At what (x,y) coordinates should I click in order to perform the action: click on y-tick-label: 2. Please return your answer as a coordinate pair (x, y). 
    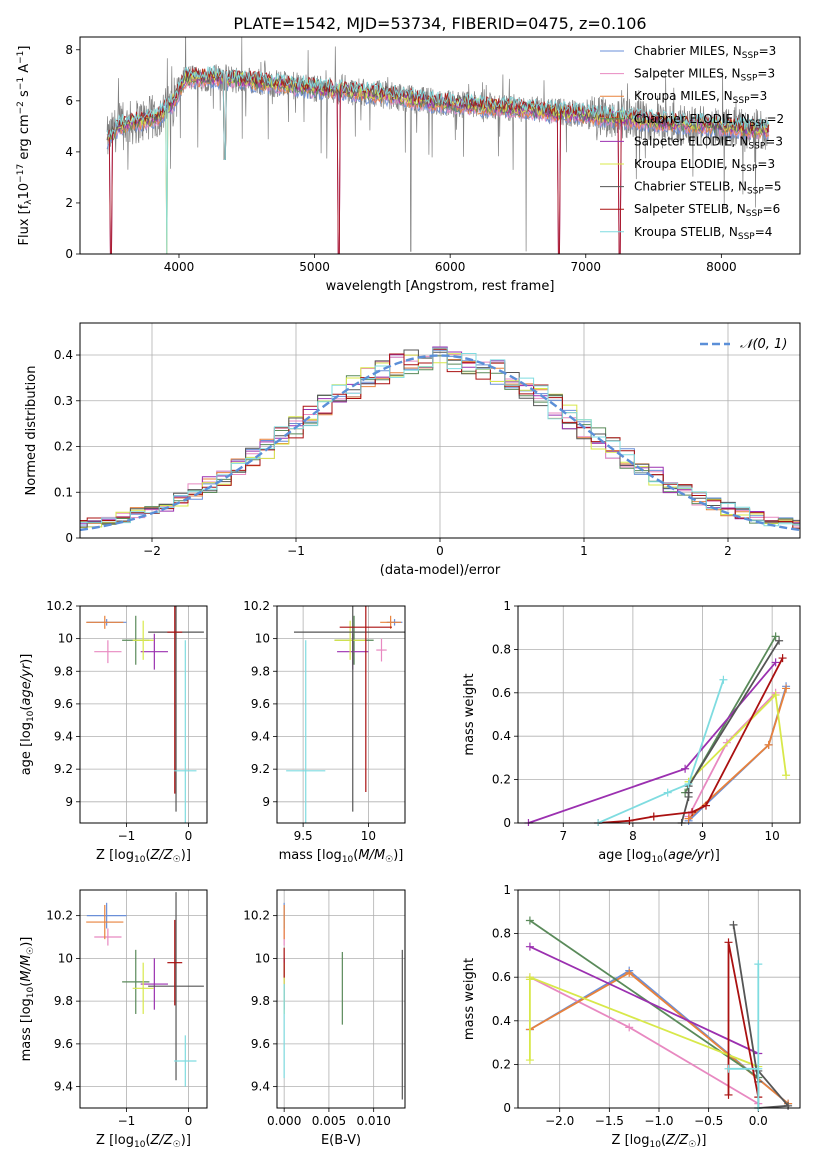
    Looking at the image, I should click on (69, 203).